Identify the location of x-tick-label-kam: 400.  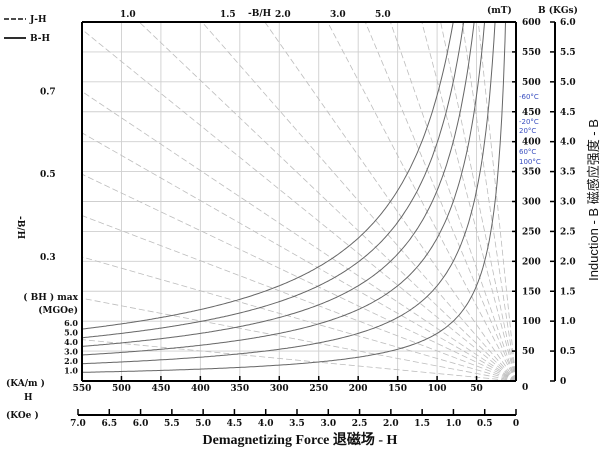
(200, 389).